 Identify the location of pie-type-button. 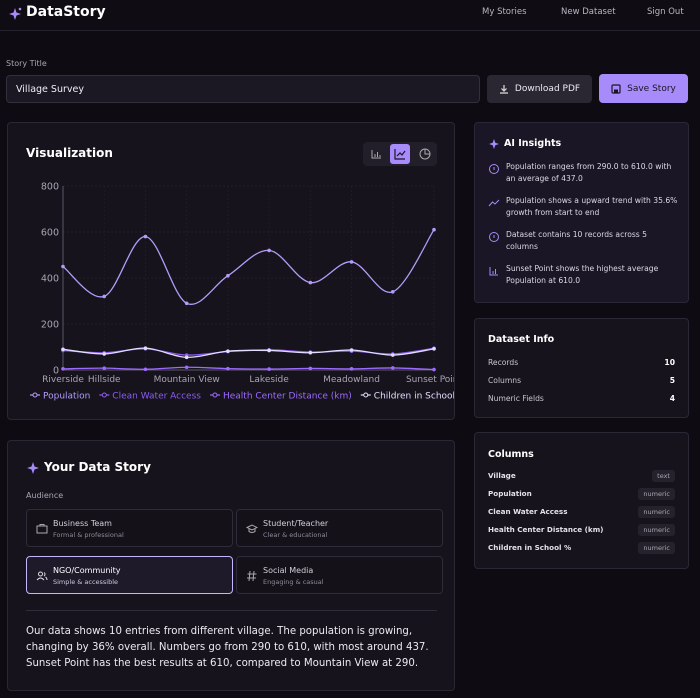
(425, 154).